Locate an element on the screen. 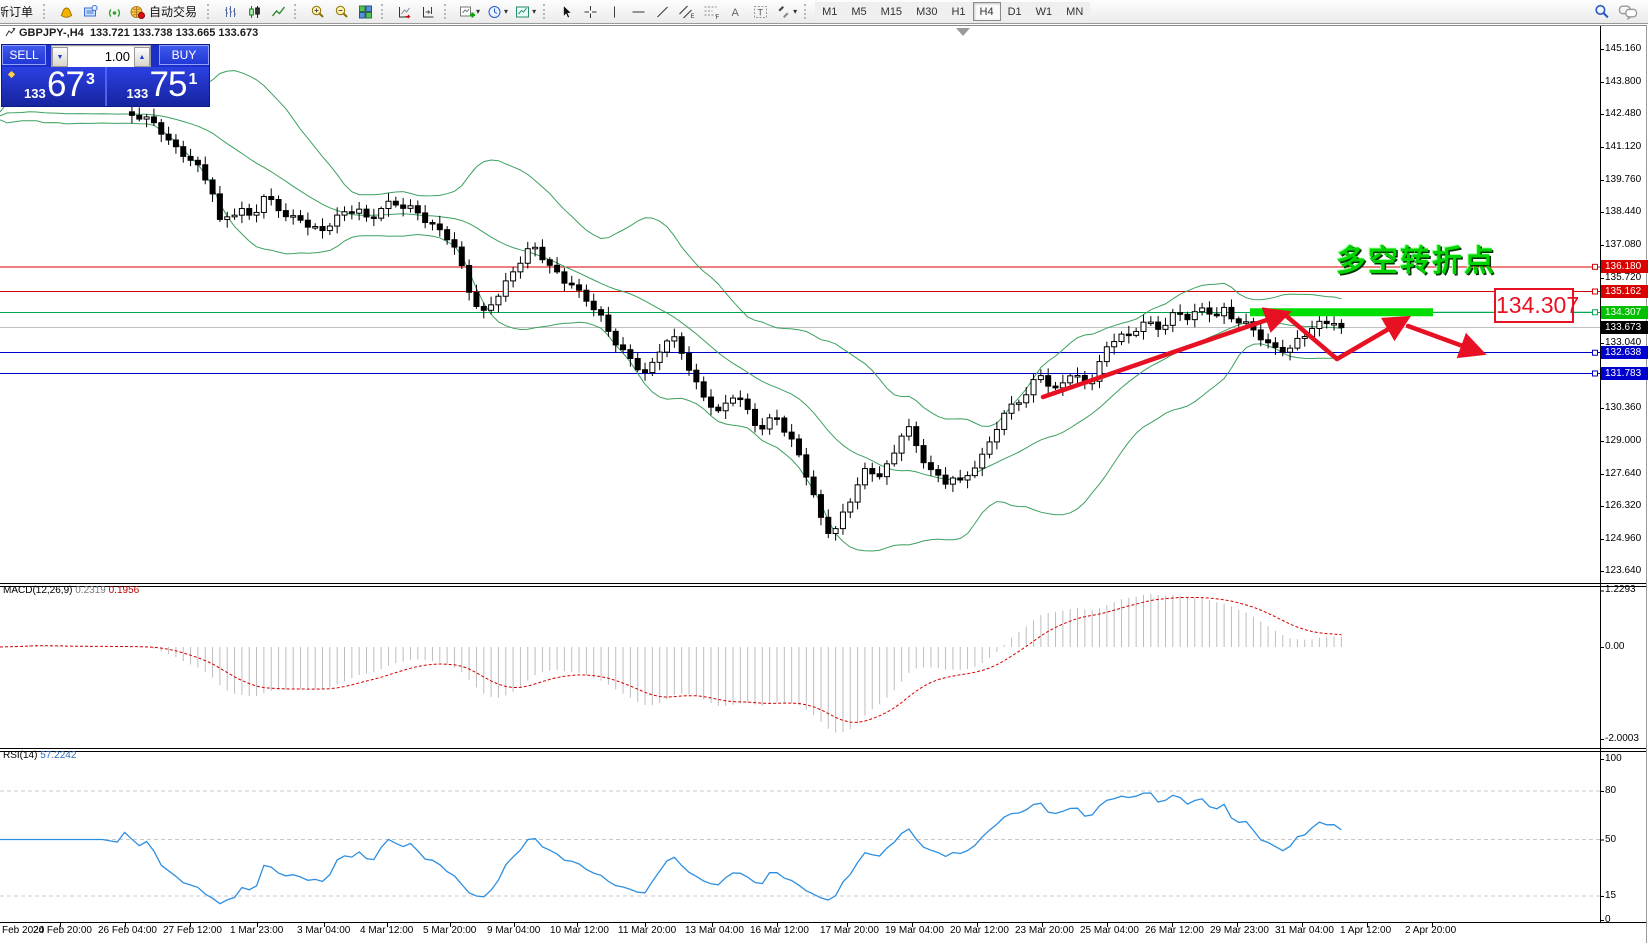 Image resolution: width=1648 pixels, height=944 pixels. text-label-button: T is located at coordinates (760, 11).